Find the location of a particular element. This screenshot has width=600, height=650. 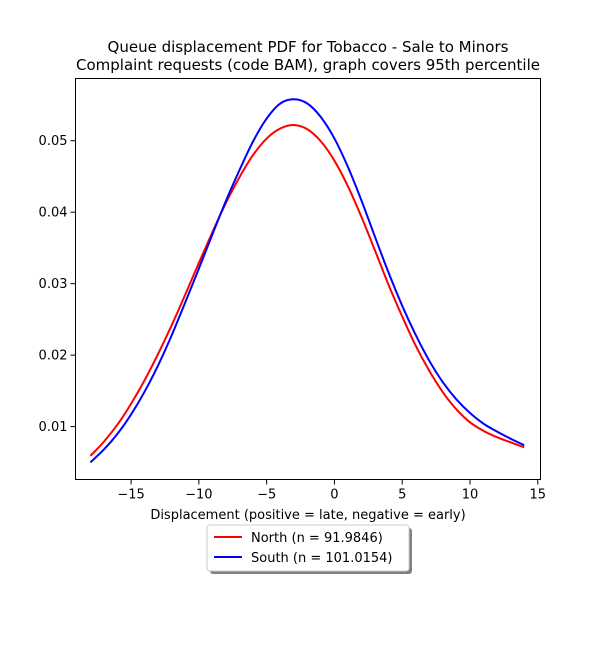

legend: North (n = 91.9846) South (n = 101.0154) is located at coordinates (309, 549).